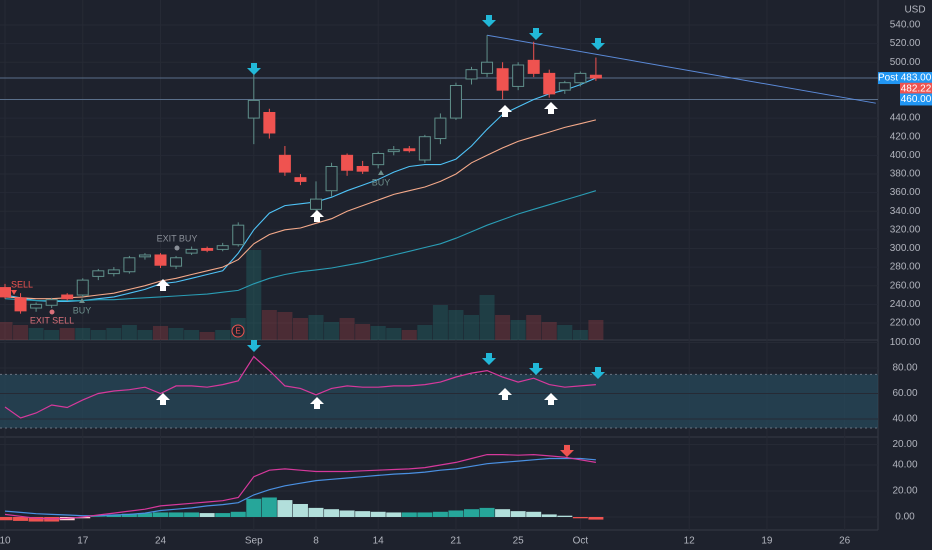 Image resolution: width=932 pixels, height=550 pixels. Describe the element at coordinates (237, 331) in the screenshot. I see `earnings-label: E` at that location.